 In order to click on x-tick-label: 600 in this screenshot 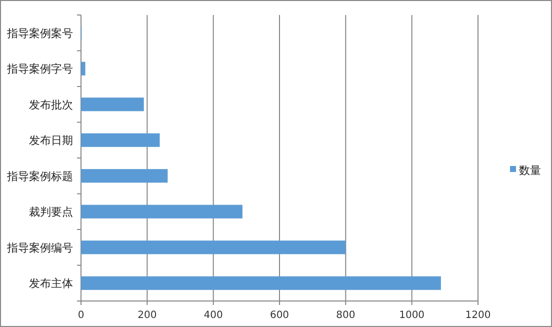, I will do `click(280, 315)`.